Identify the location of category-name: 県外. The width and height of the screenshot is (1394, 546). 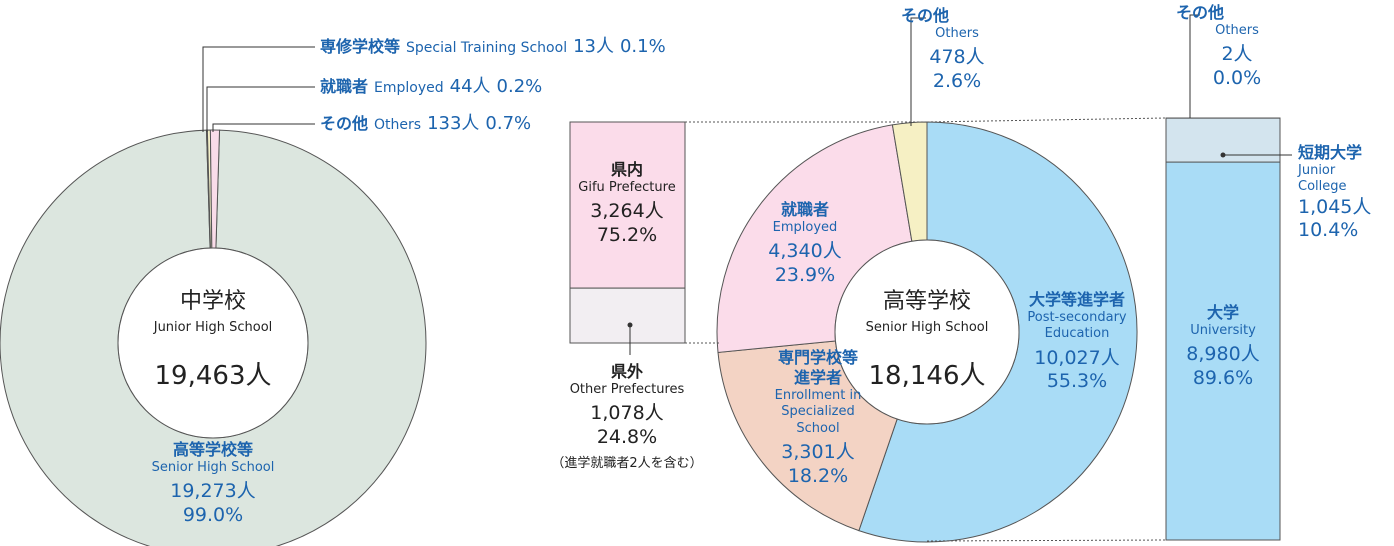
(626, 371).